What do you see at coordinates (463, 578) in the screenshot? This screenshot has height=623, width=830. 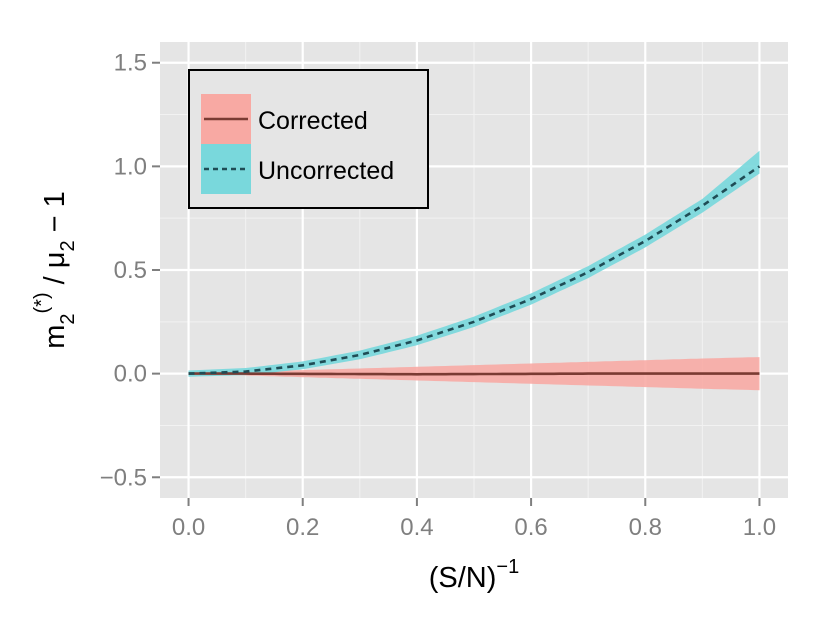 I see `x-axis-title-main: (S/N)` at bounding box center [463, 578].